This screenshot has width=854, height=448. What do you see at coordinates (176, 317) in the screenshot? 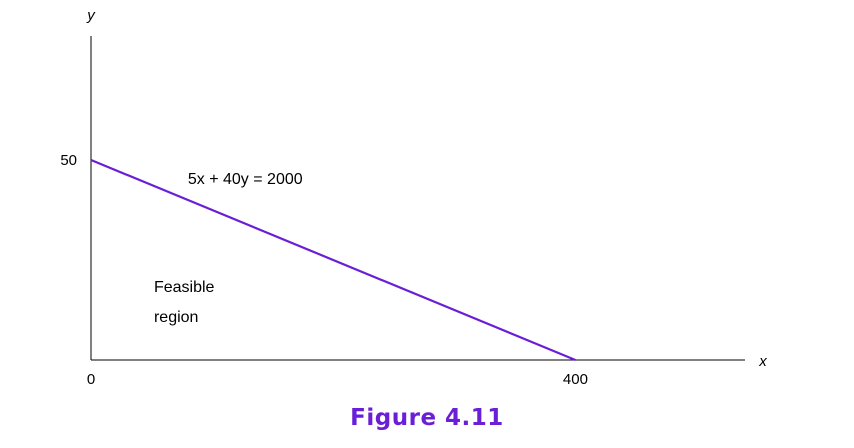
I see `feasible-region-label-line2: region` at bounding box center [176, 317].